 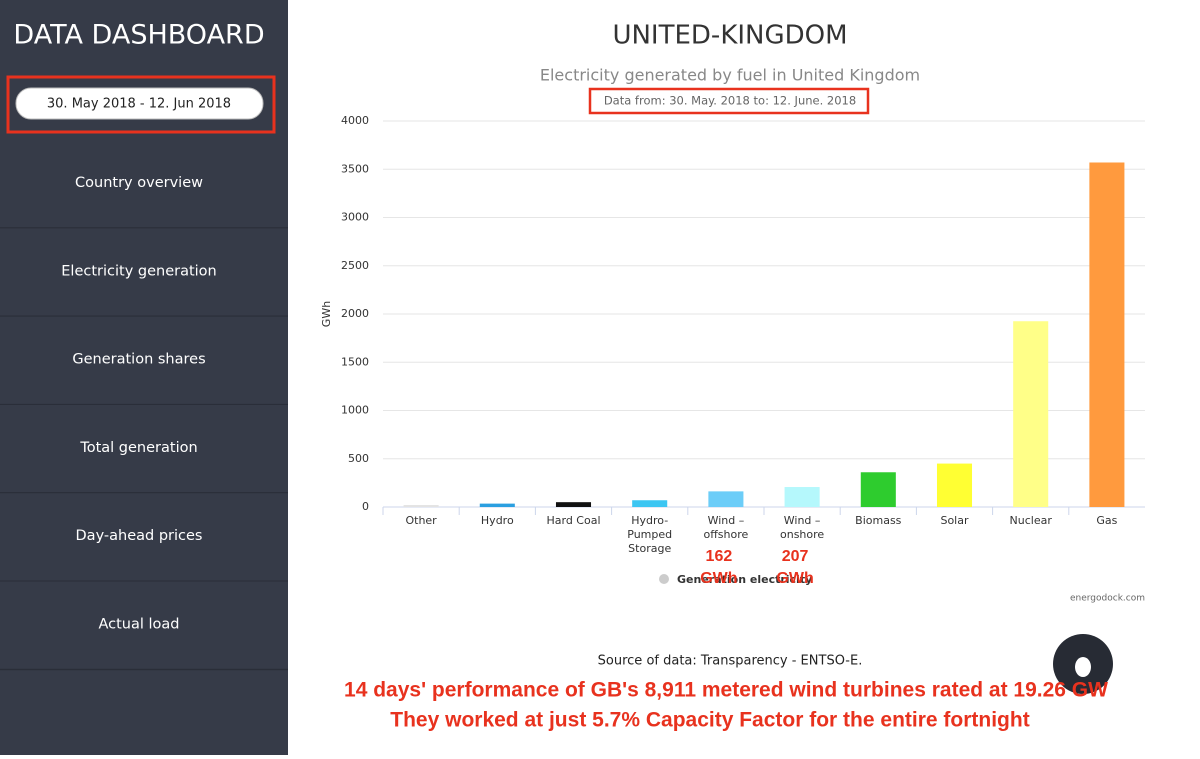 I want to click on bug-icon, so click(x=1083, y=667).